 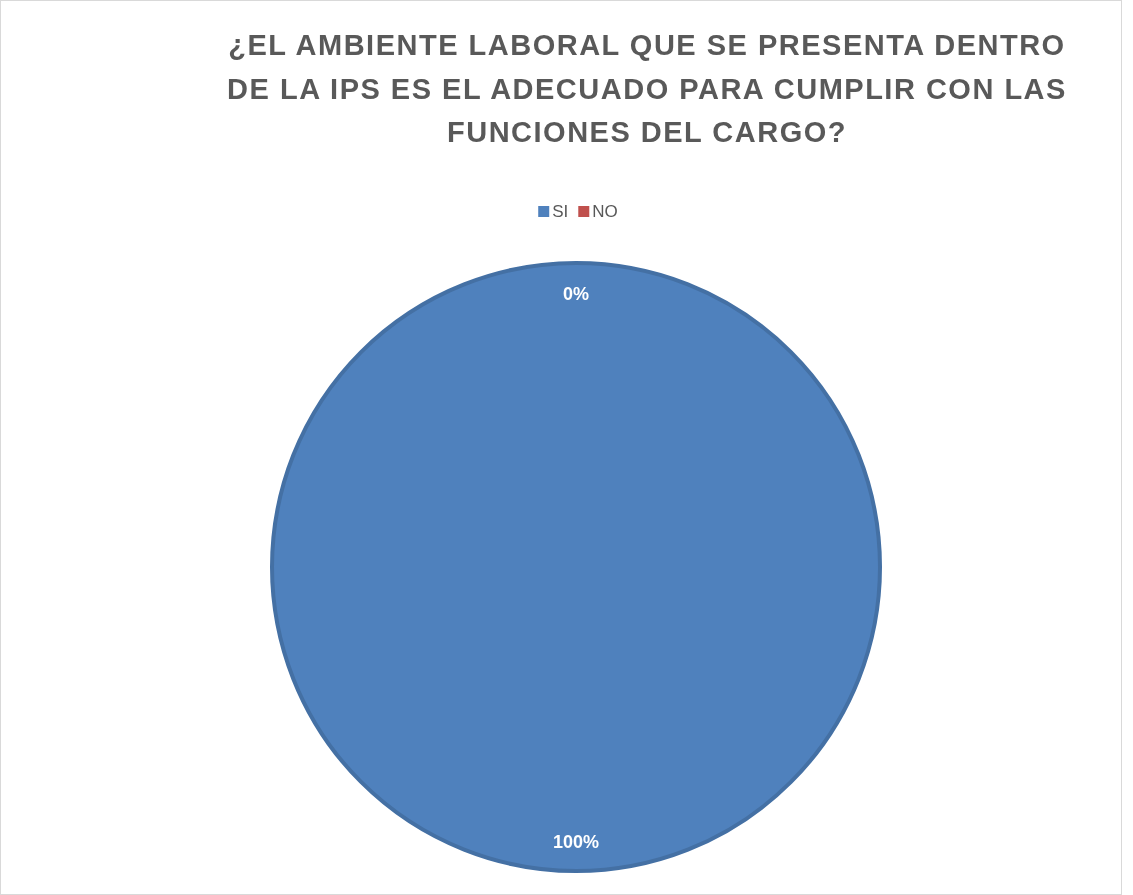 I want to click on text: 0%, so click(x=576, y=294).